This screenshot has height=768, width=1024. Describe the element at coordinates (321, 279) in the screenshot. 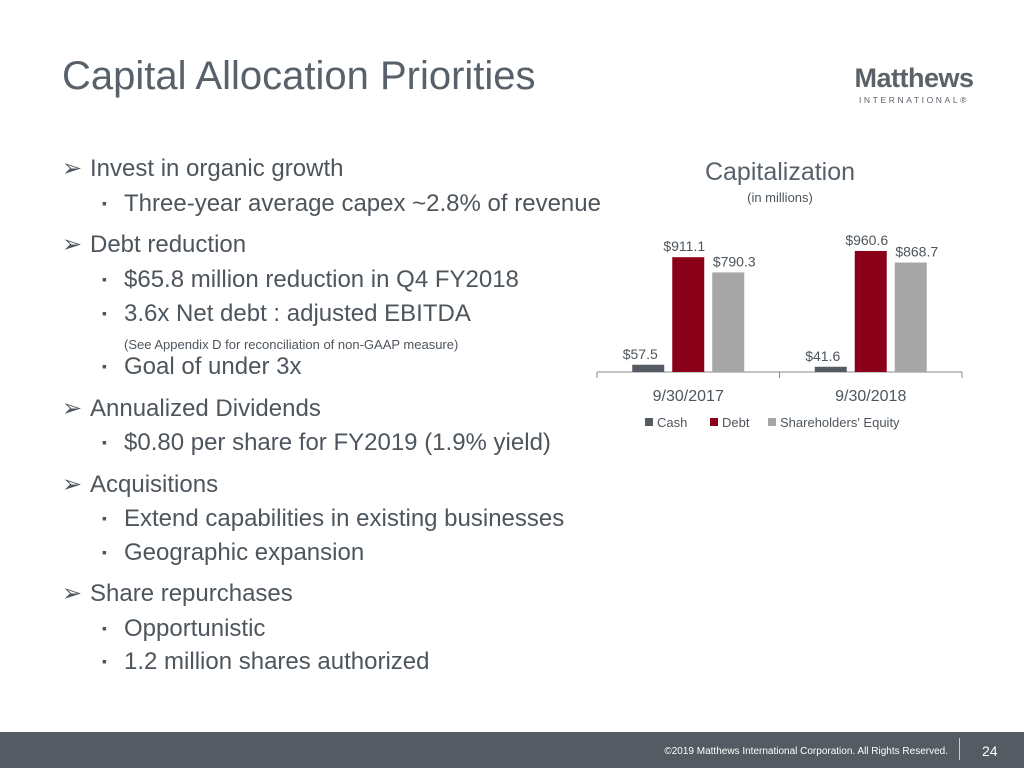

I see `bullet-text: $65.8 million reduction in Q4 FY2018` at that location.